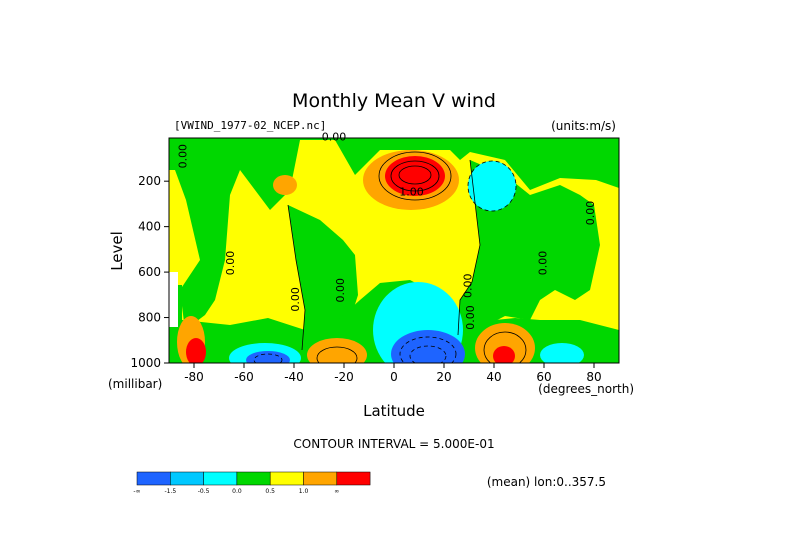 The height and width of the screenshot is (558, 789). What do you see at coordinates (149, 318) in the screenshot?
I see `y-tick-label: 800` at bounding box center [149, 318].